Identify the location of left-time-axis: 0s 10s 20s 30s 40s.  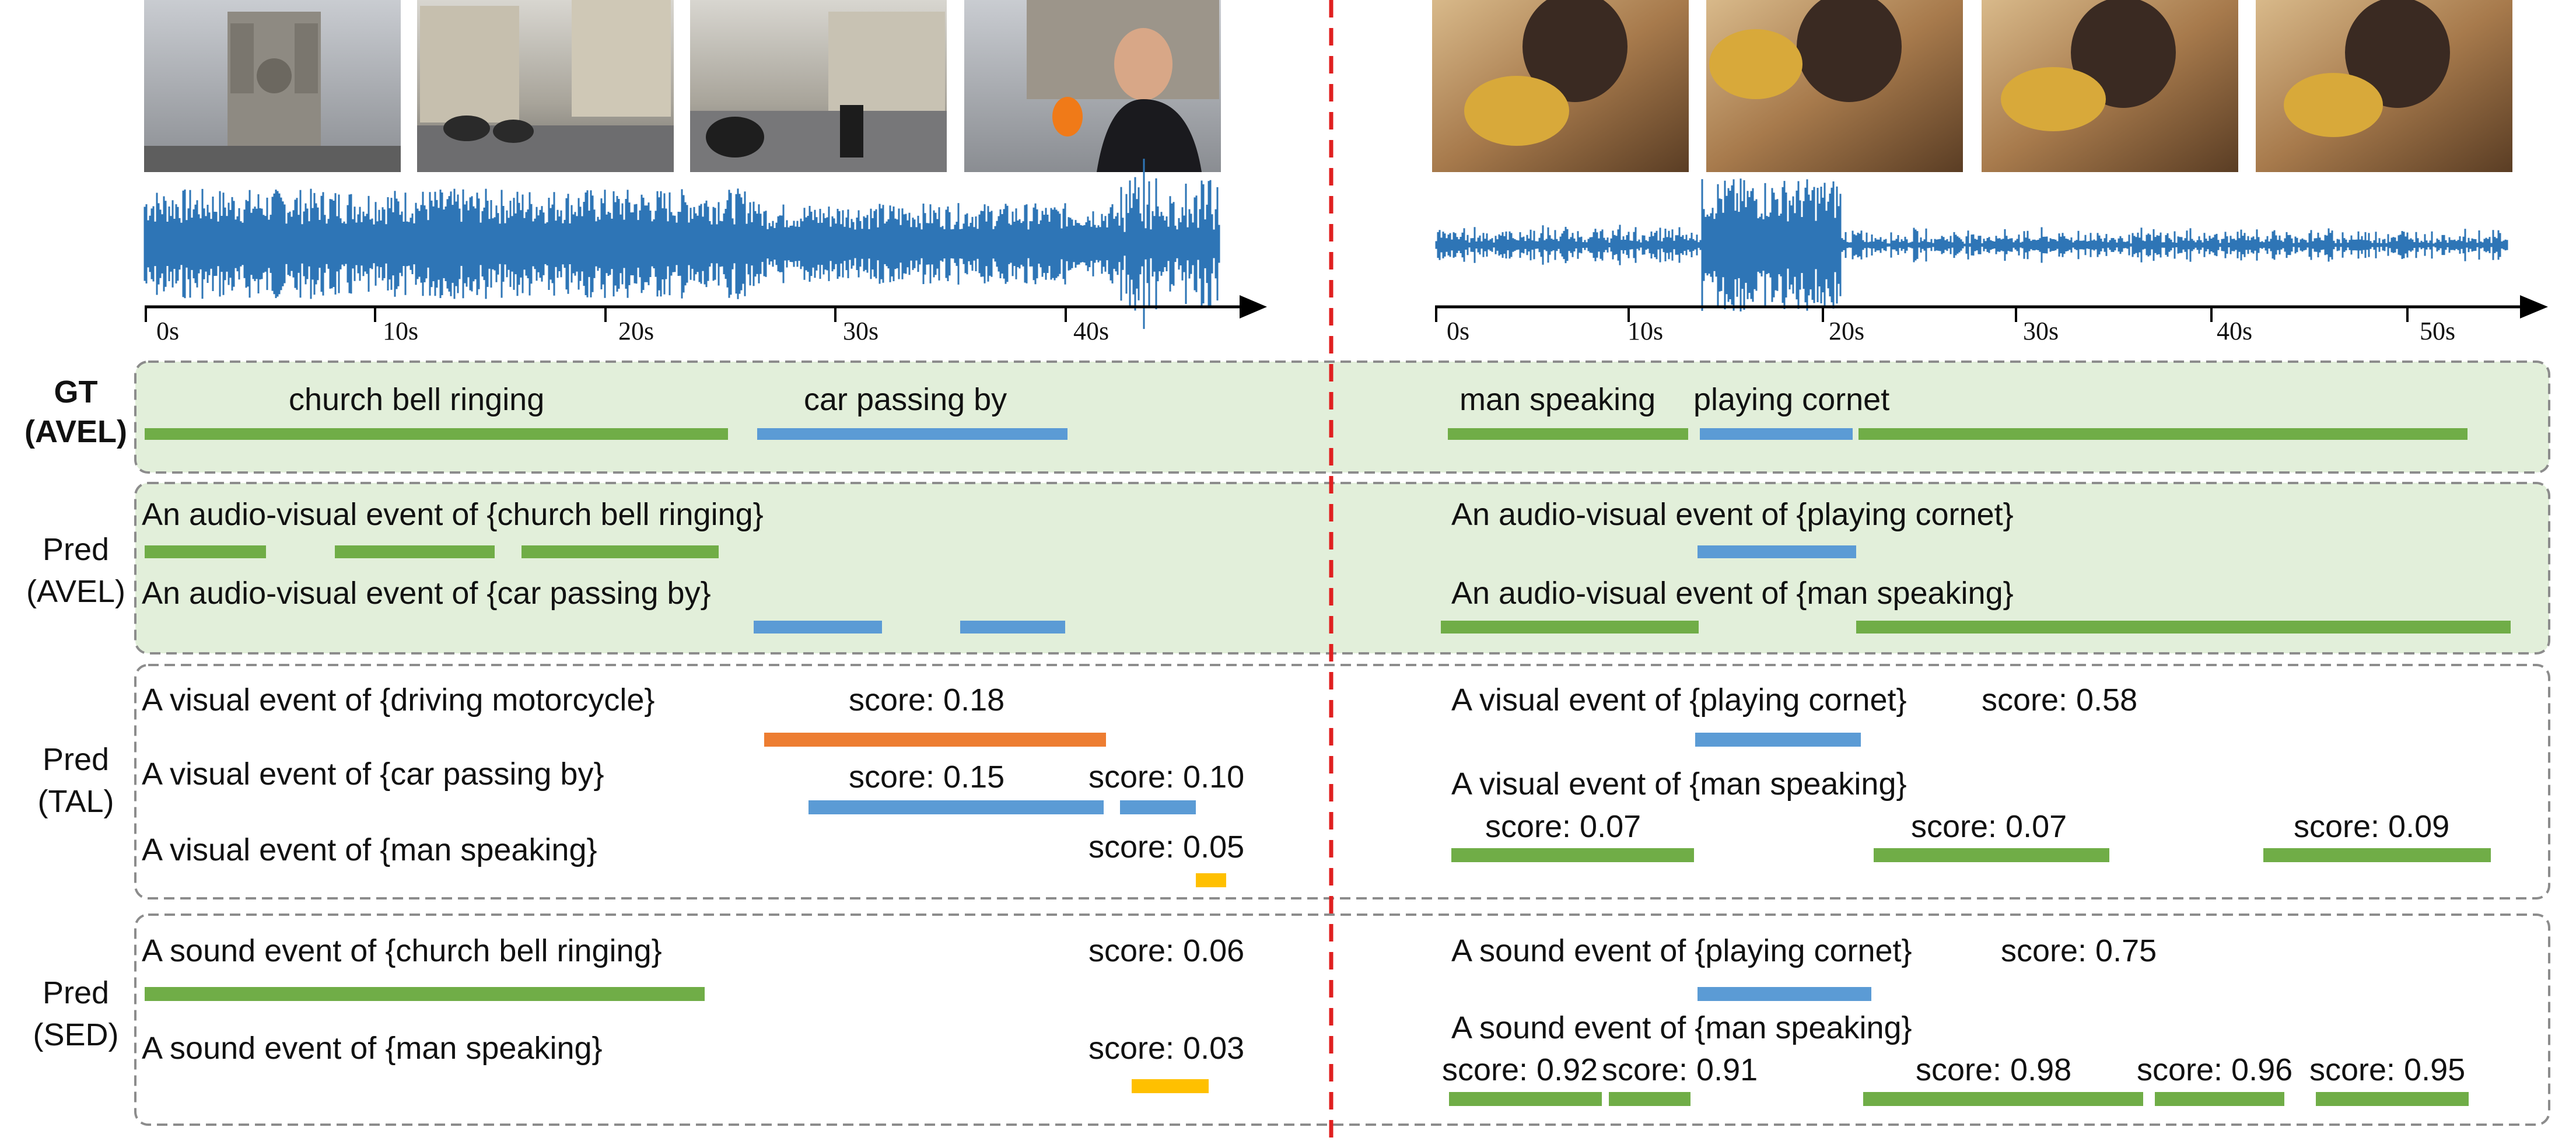
(706, 320).